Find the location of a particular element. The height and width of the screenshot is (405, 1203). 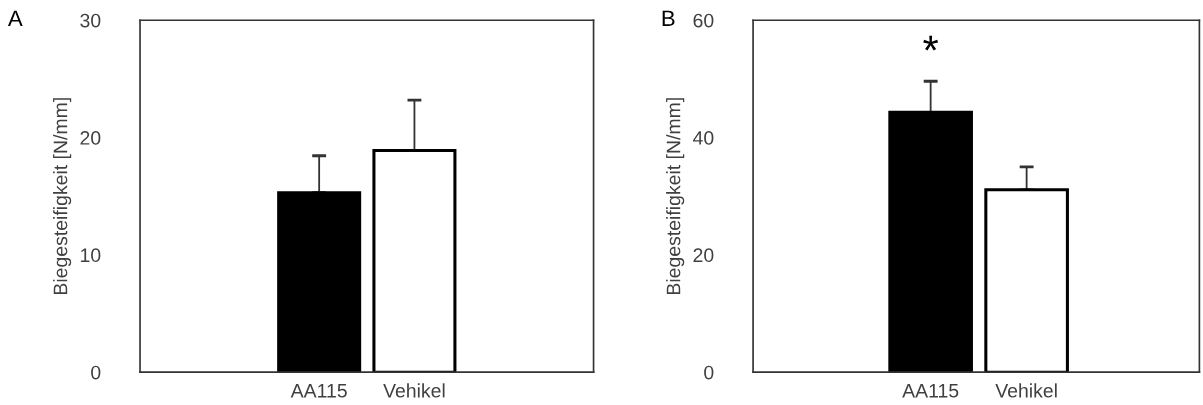

y-tick-label: 30 is located at coordinates (90, 20).